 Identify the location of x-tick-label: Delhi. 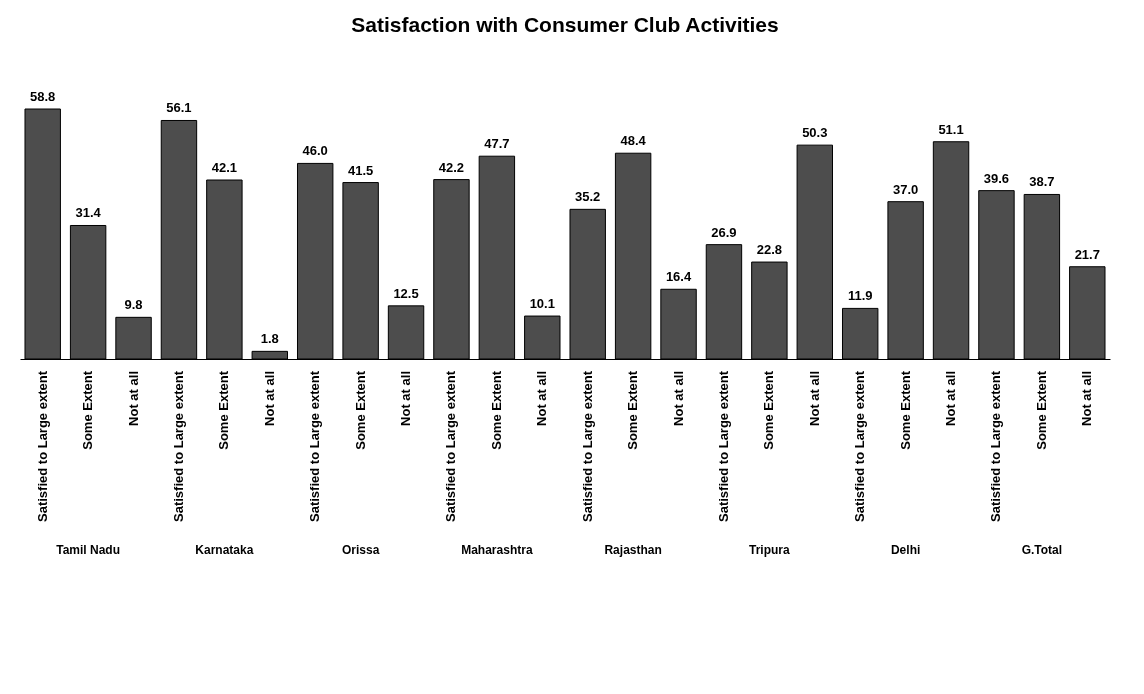
(905, 549).